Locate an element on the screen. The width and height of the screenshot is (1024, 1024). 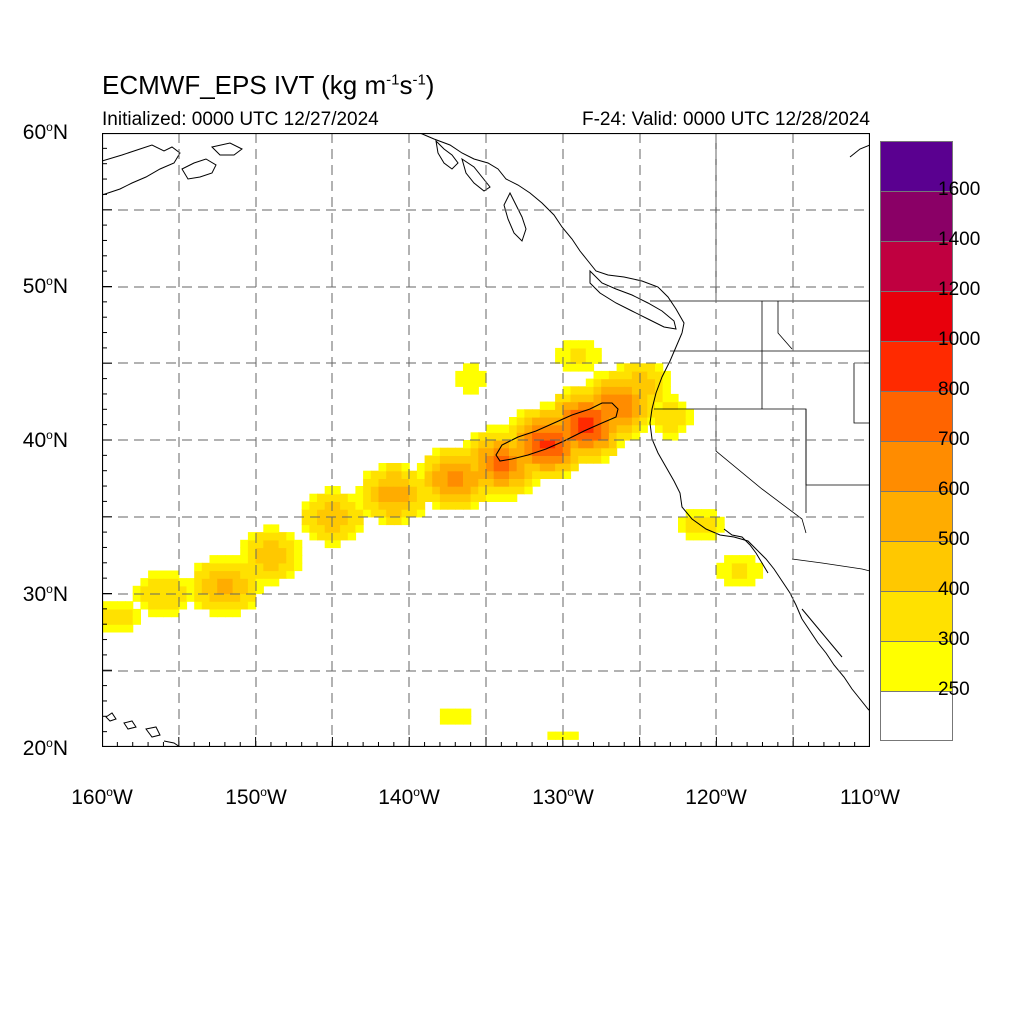
lon-label-110w: 110oW is located at coordinates (870, 797).